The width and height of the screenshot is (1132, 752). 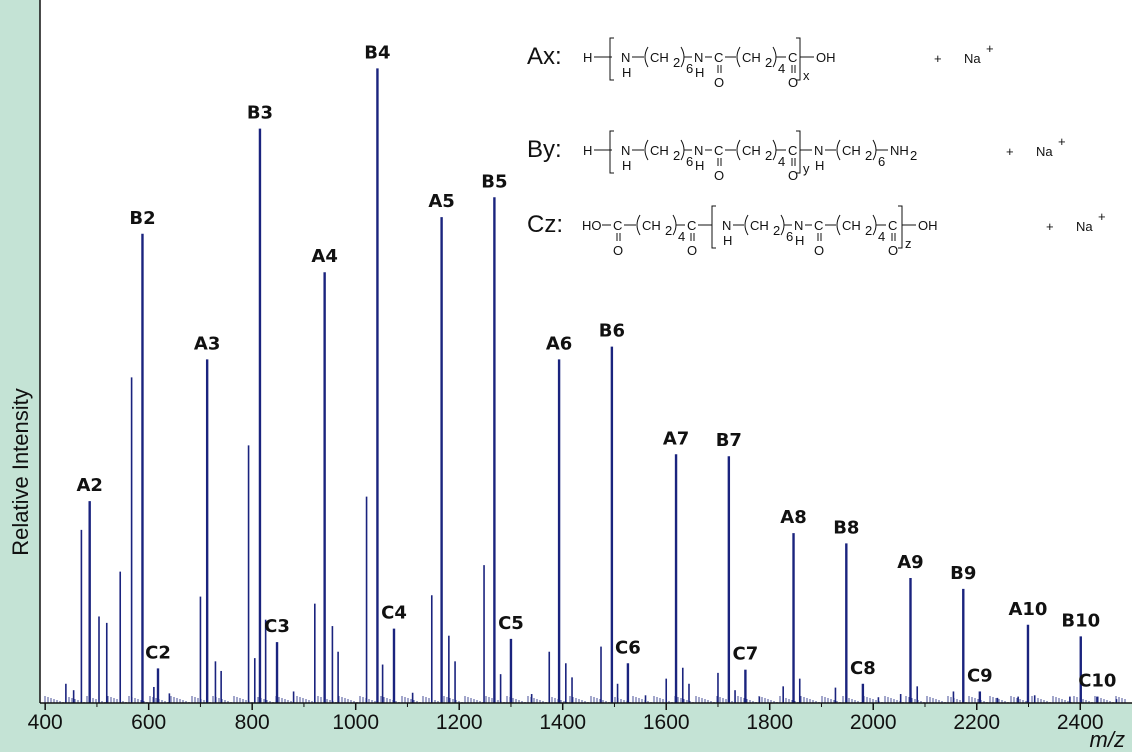 What do you see at coordinates (689, 68) in the screenshot?
I see `formula-ax-sub6: 6` at bounding box center [689, 68].